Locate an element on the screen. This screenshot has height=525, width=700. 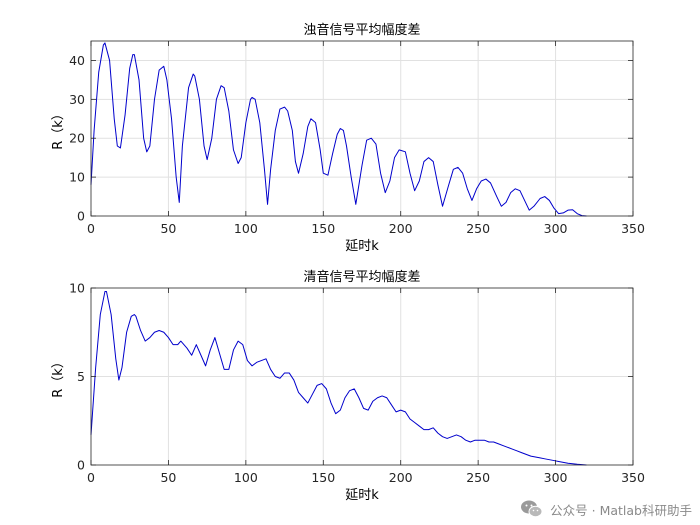
chart-title: 浊音信号平均幅度差 is located at coordinates (361, 30).